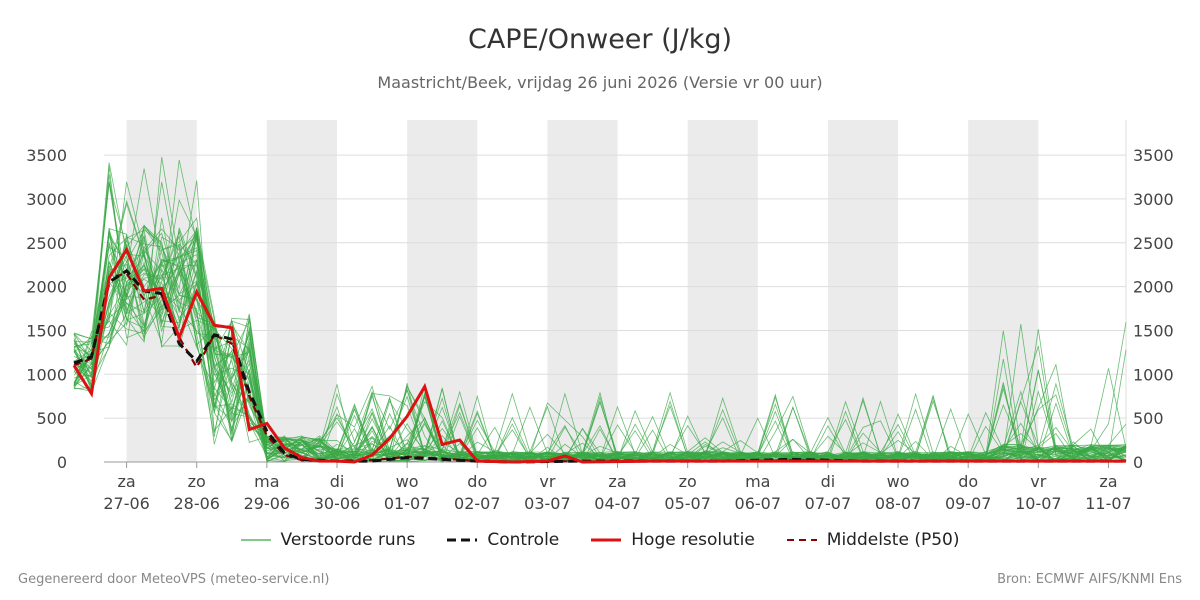 This screenshot has width=1200, height=600. I want to click on x-tick-date-10: 07-07, so click(828, 503).